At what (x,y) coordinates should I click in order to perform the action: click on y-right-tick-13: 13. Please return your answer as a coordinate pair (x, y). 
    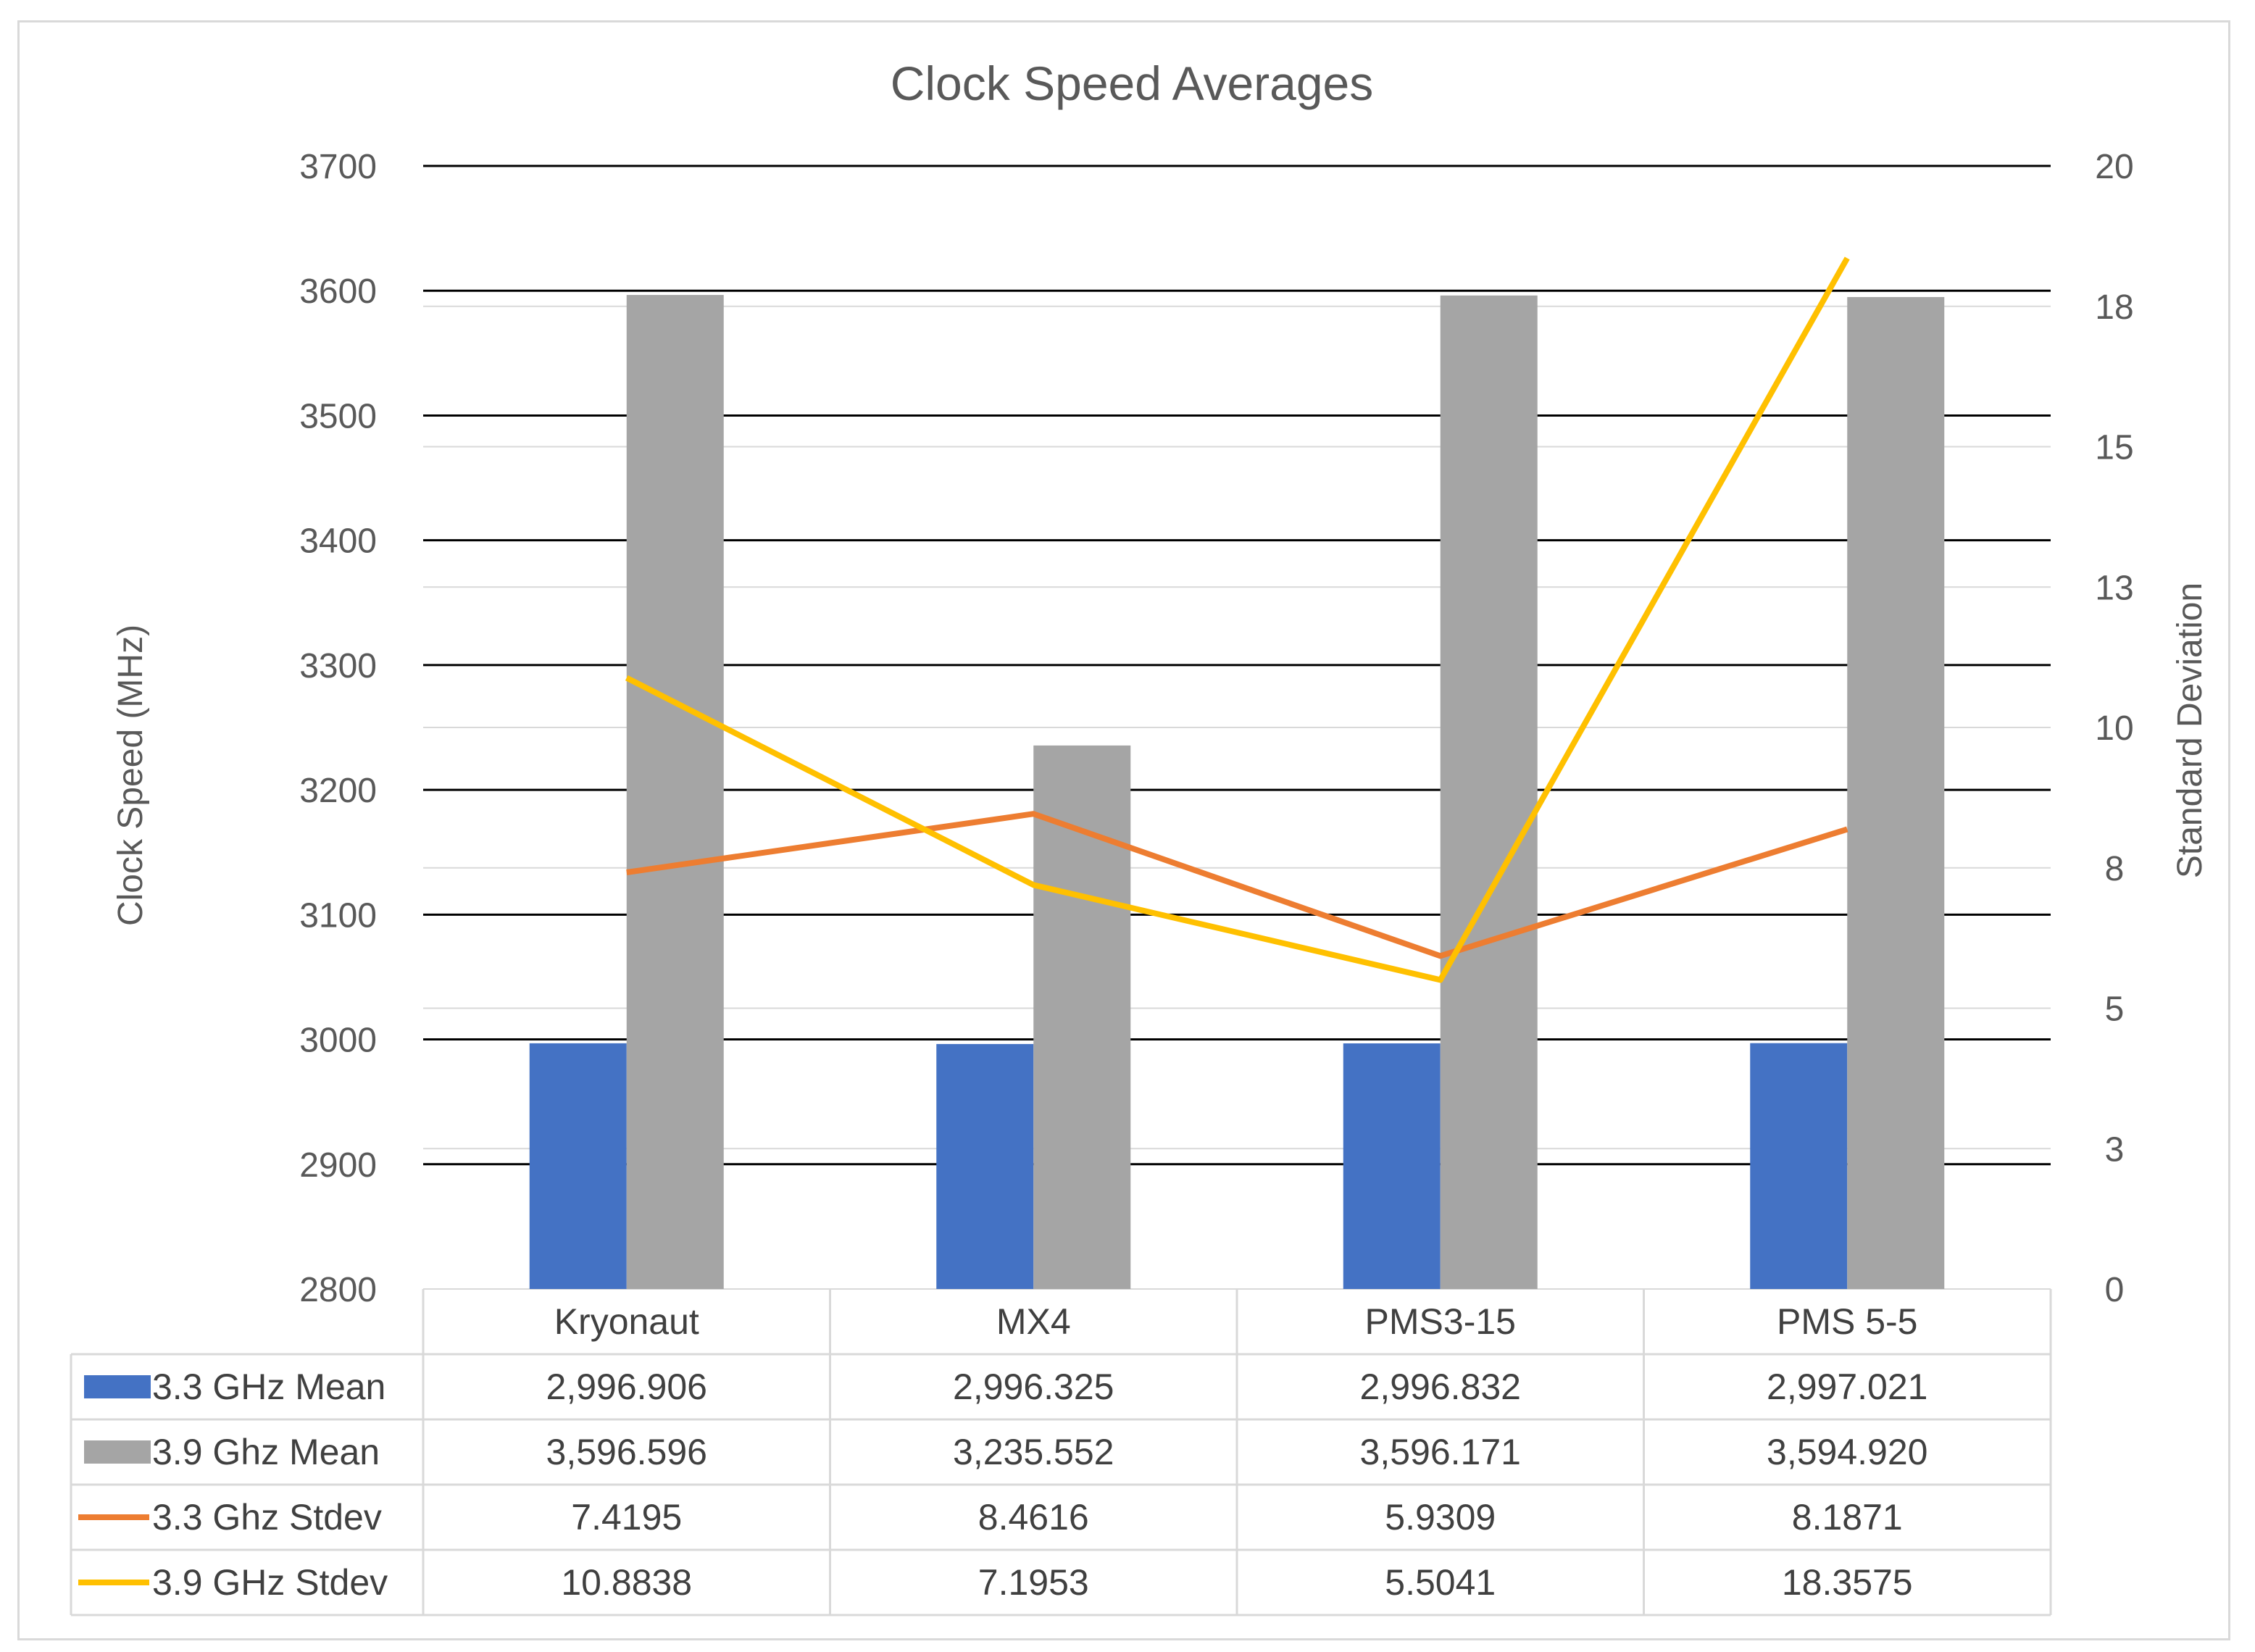
    Looking at the image, I should click on (2114, 588).